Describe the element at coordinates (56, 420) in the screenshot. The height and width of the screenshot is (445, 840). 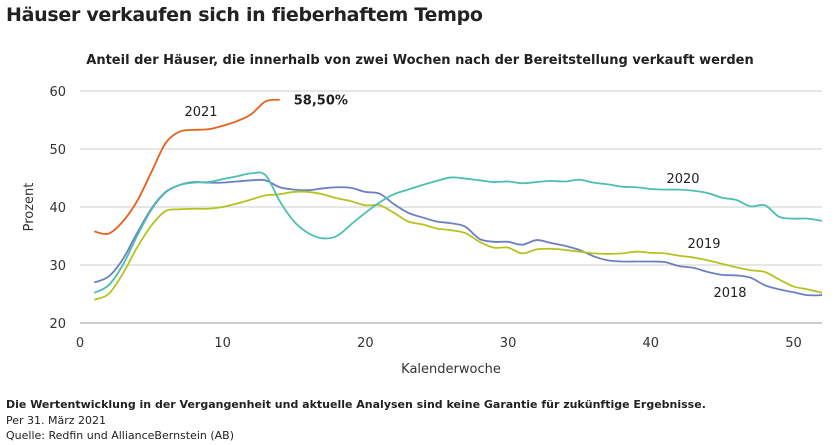
I see `date-note: Per 31. März 2021` at that location.